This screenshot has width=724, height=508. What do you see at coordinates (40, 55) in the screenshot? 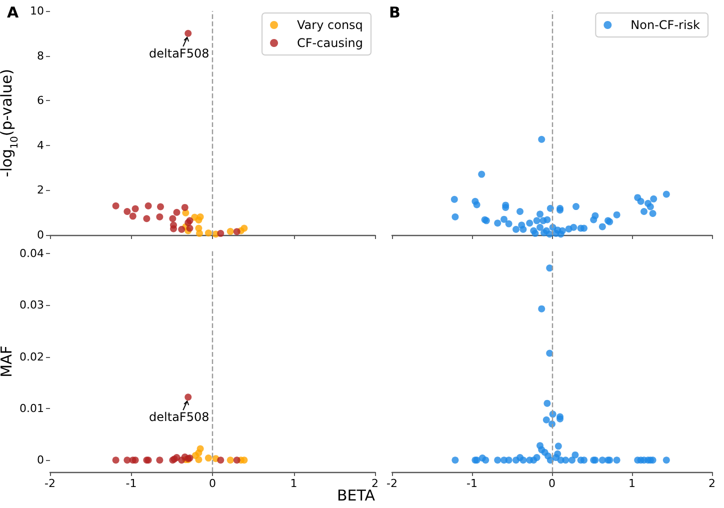
I see `y-tick-label: 8` at bounding box center [40, 55].